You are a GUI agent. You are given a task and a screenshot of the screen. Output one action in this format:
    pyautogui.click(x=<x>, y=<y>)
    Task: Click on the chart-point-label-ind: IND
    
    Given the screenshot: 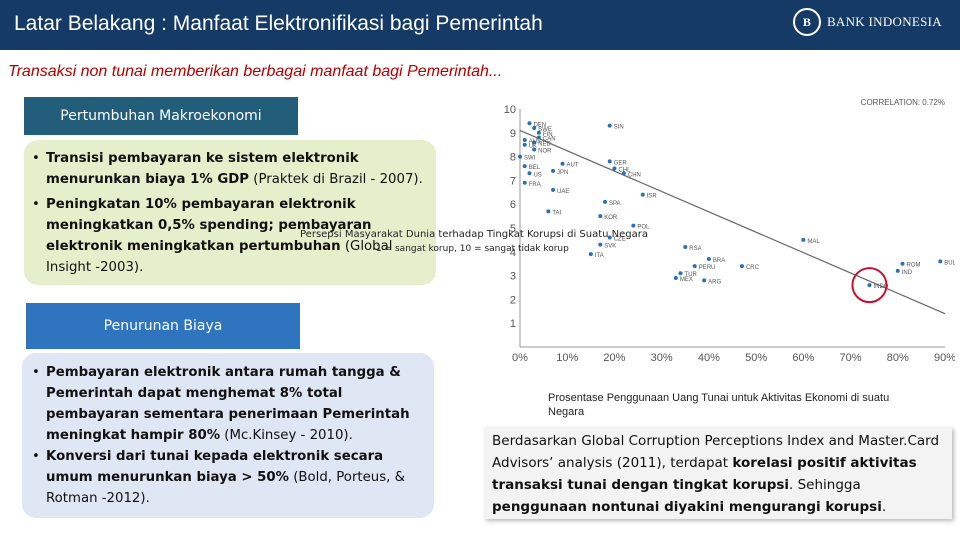 What is the action you would take?
    pyautogui.click(x=907, y=273)
    